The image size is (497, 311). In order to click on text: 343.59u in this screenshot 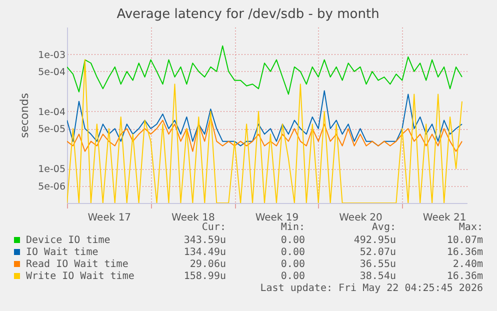, I will do `click(205, 240)`.